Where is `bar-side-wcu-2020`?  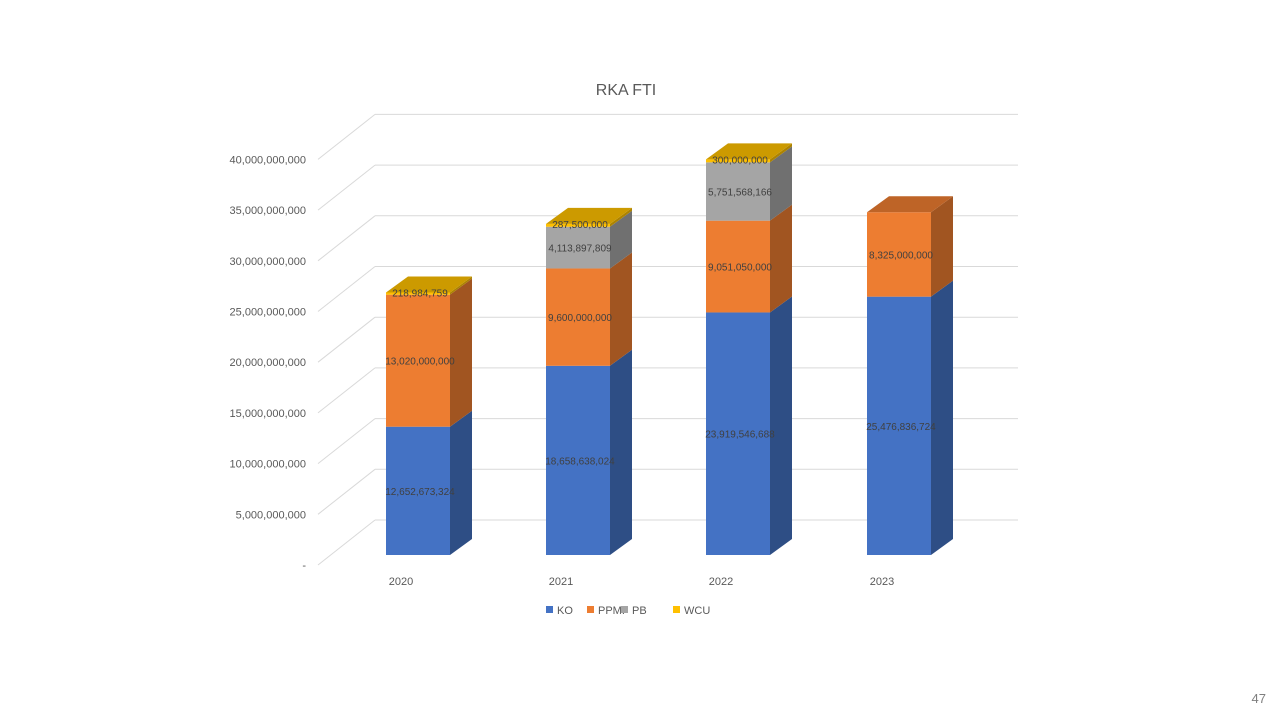 bar-side-wcu-2020 is located at coordinates (461, 285).